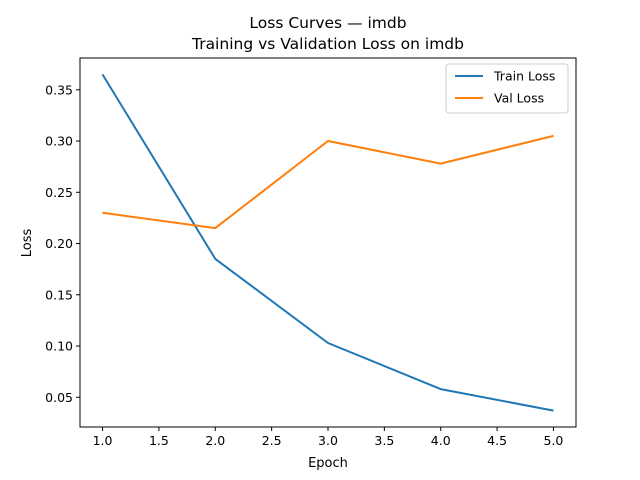 This screenshot has width=640, height=480. What do you see at coordinates (59, 89) in the screenshot?
I see `y-tick-label: 0.35` at bounding box center [59, 89].